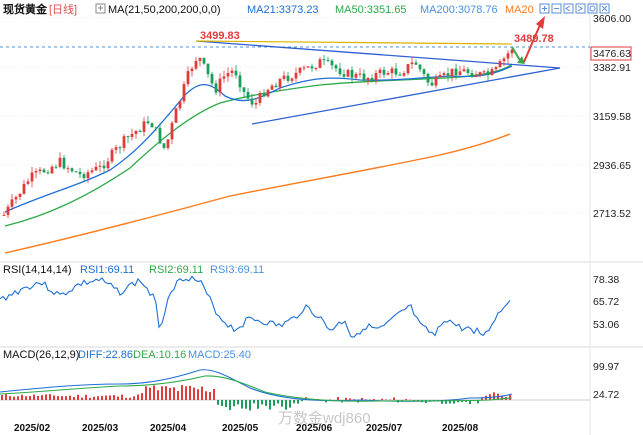 Image resolution: width=643 pixels, height=435 pixels. I want to click on rsi-line, so click(255, 306).